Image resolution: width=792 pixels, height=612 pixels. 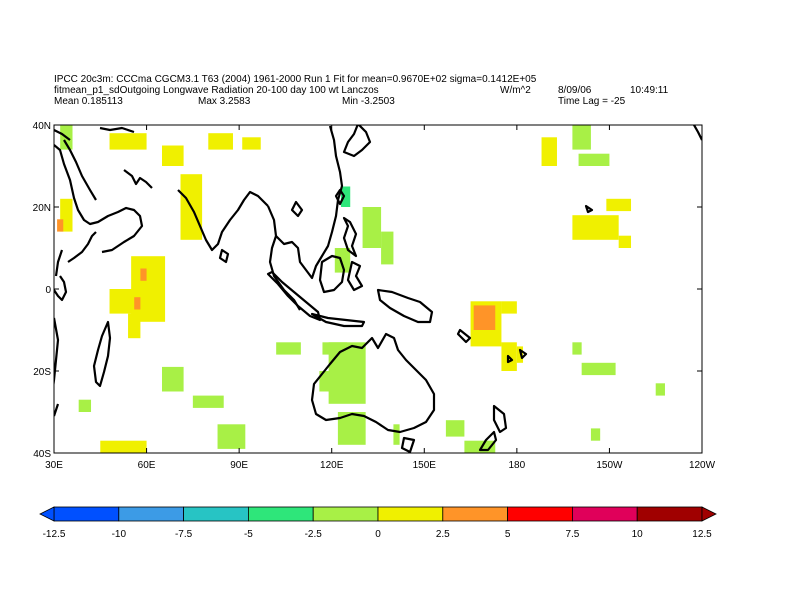 What do you see at coordinates (592, 101) in the screenshot?
I see `time-lag-label: Time Lag = -25` at bounding box center [592, 101].